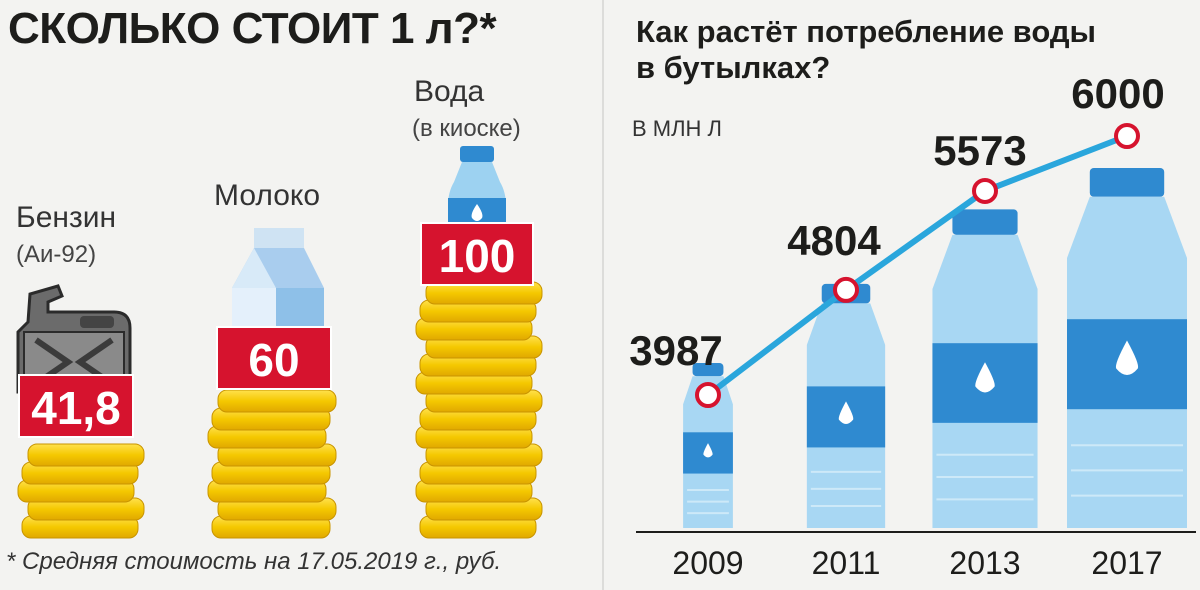 The height and width of the screenshot is (590, 1200). I want to click on coin-stack-water, so click(479, 410).